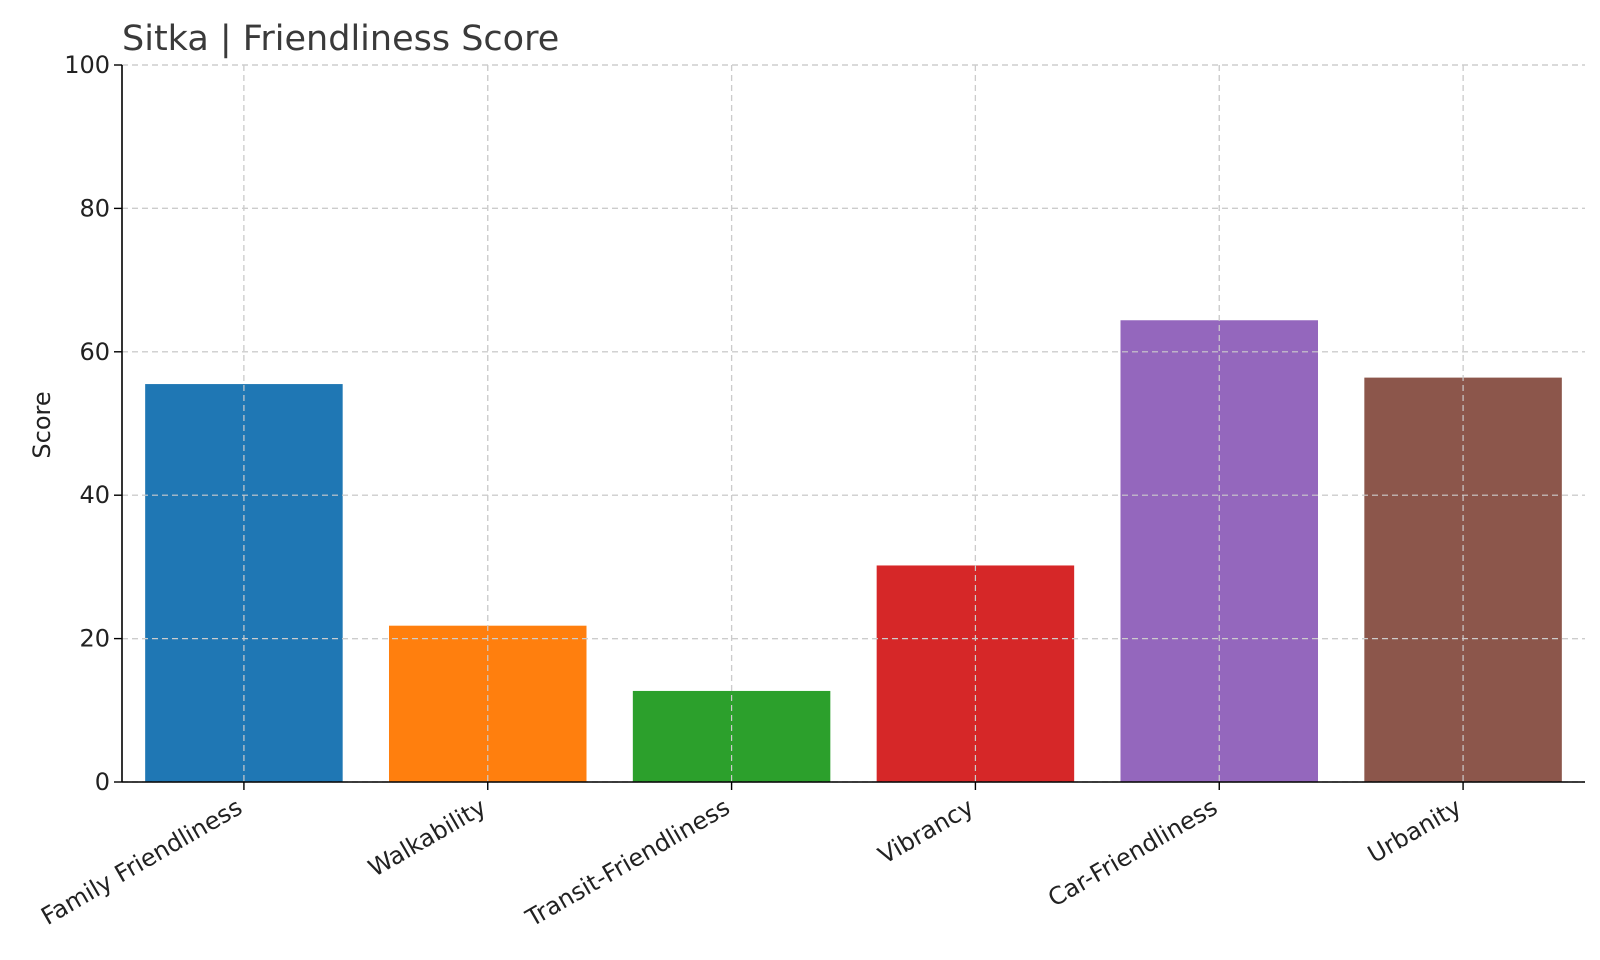 The image size is (1600, 960). What do you see at coordinates (102, 782) in the screenshot?
I see `y-tick-label: 0` at bounding box center [102, 782].